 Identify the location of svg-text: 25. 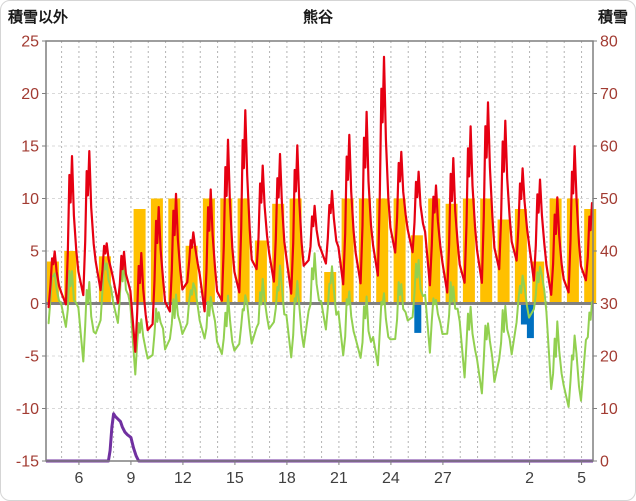
(30, 42).